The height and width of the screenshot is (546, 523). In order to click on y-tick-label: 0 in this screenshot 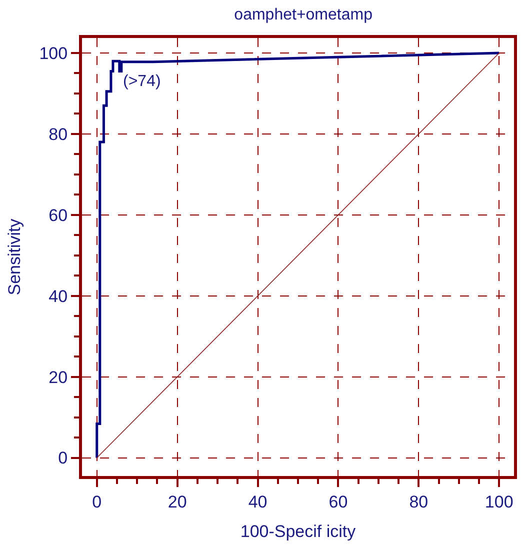, I will do `click(63, 458)`.